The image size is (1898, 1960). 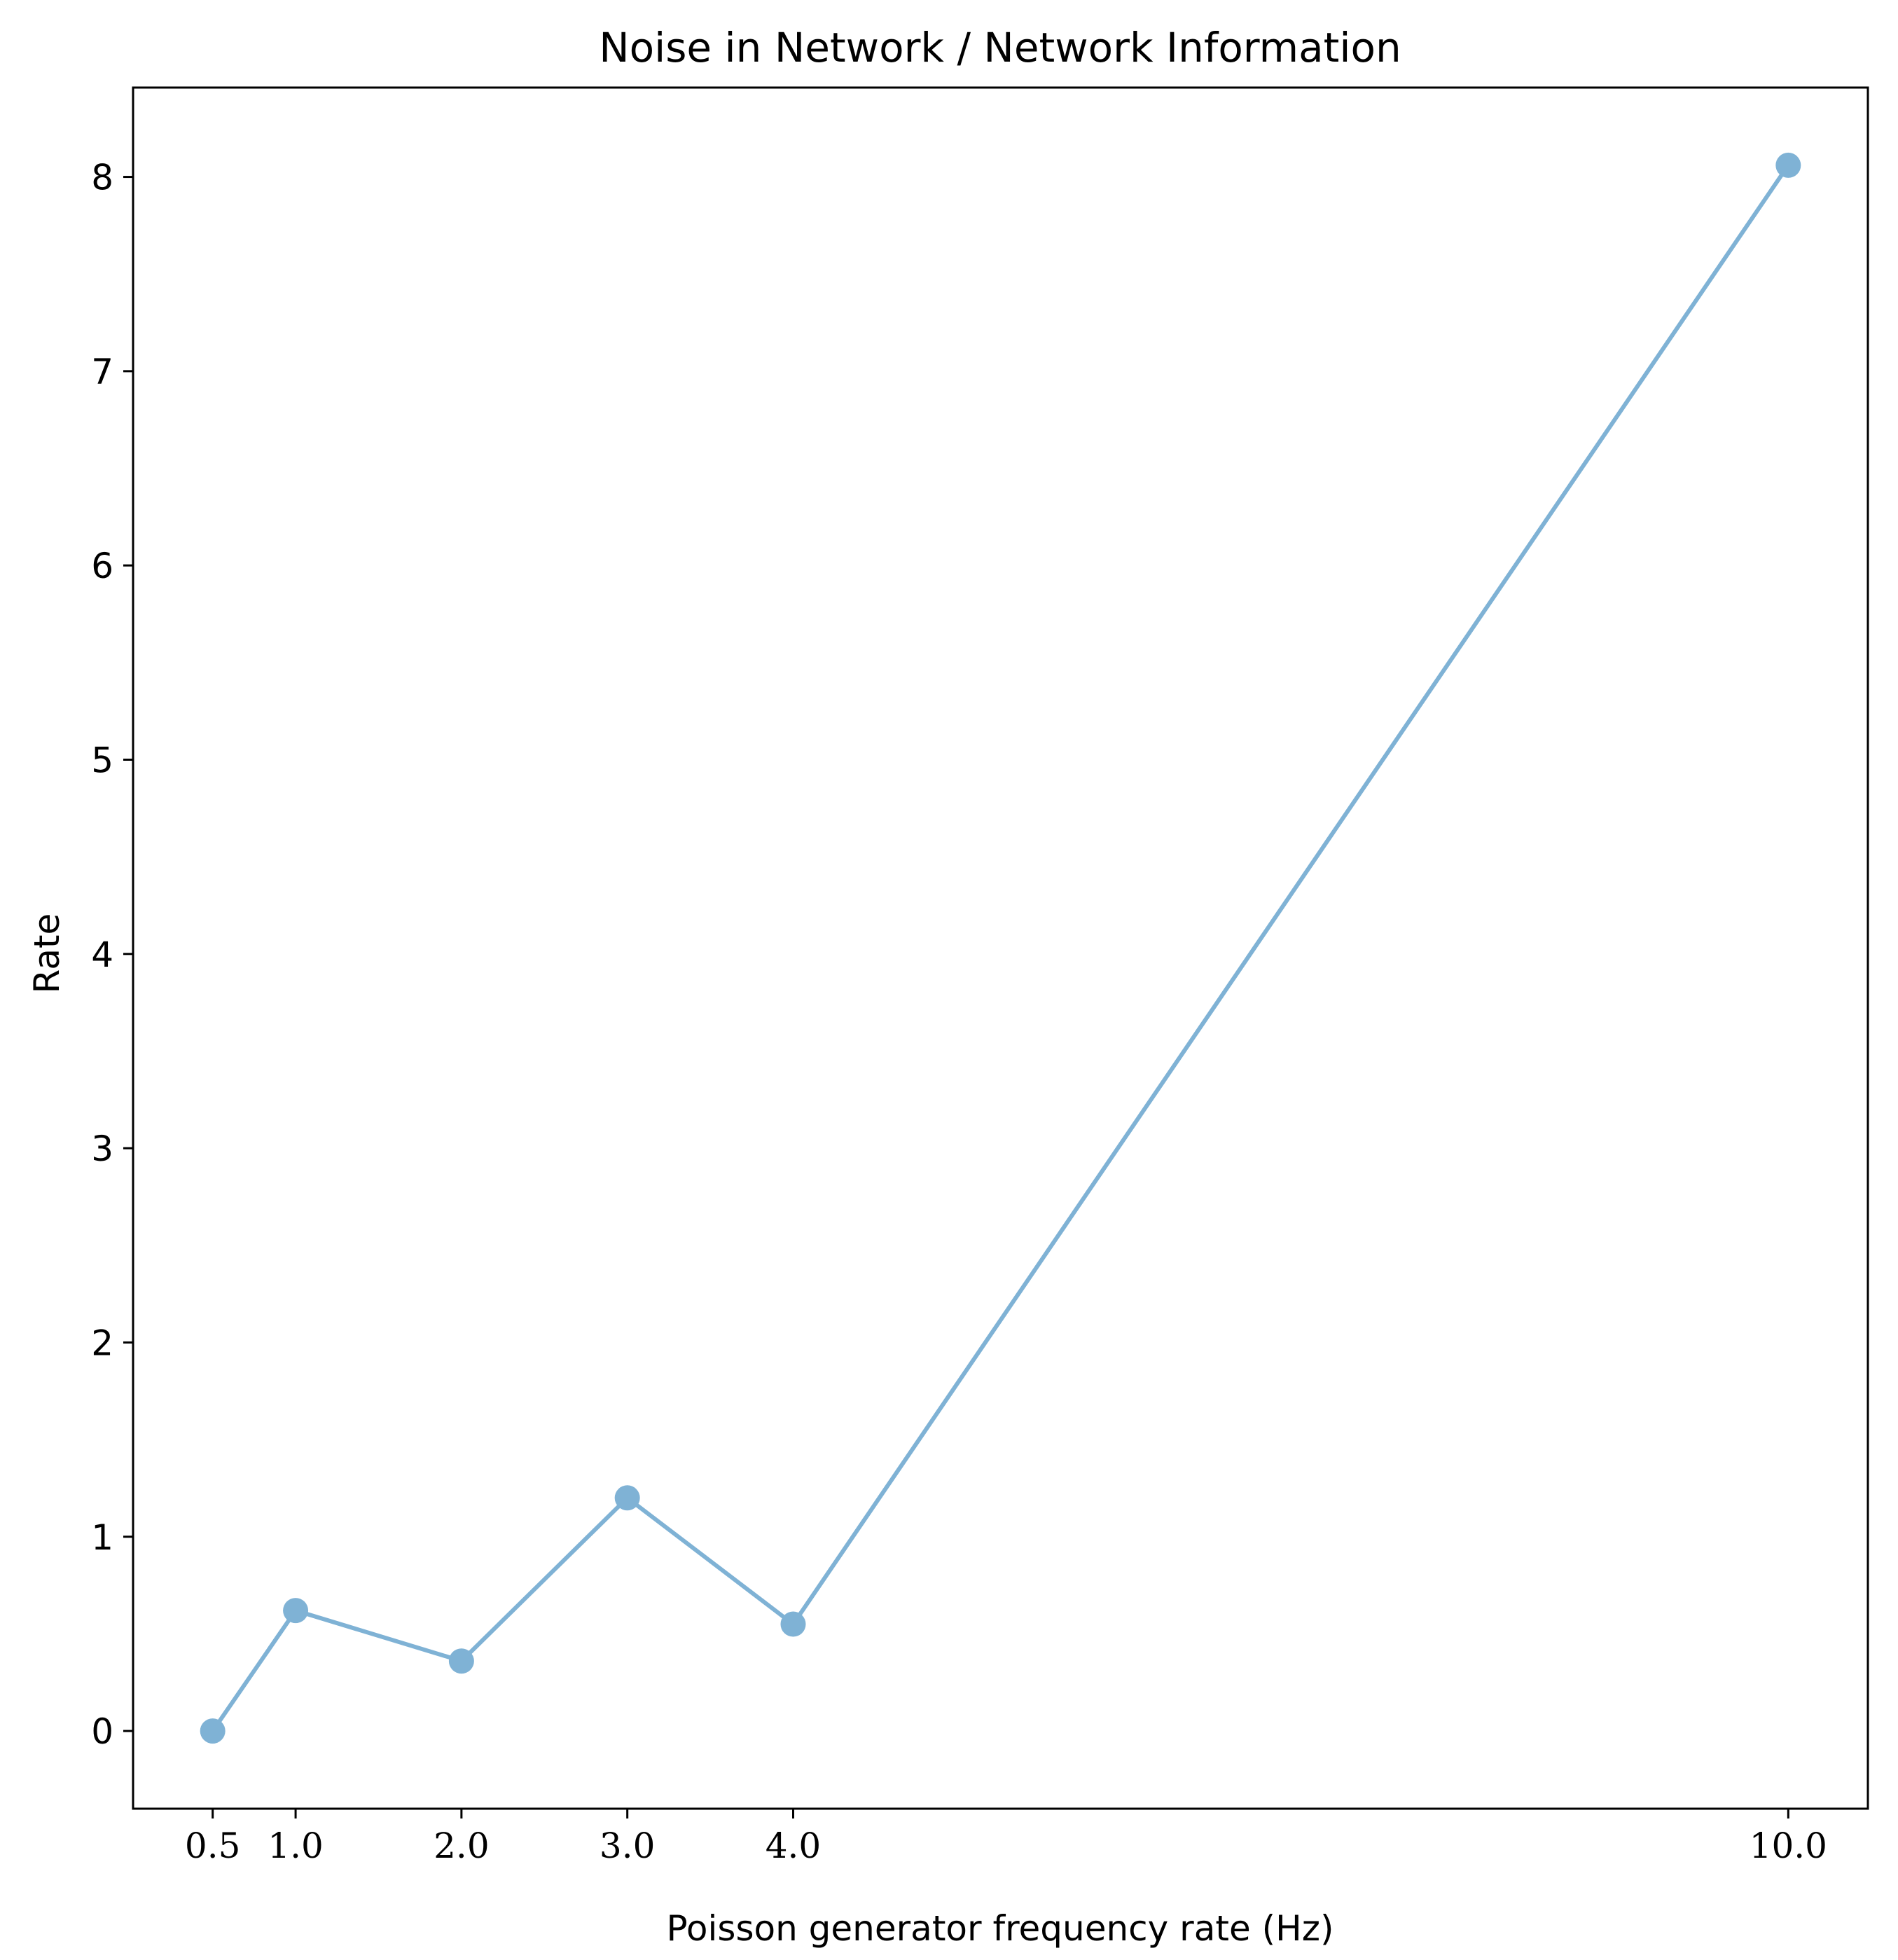 I want to click on x-axis-label: Poisson generator frequency rate (Hz), so click(x=1001, y=1928).